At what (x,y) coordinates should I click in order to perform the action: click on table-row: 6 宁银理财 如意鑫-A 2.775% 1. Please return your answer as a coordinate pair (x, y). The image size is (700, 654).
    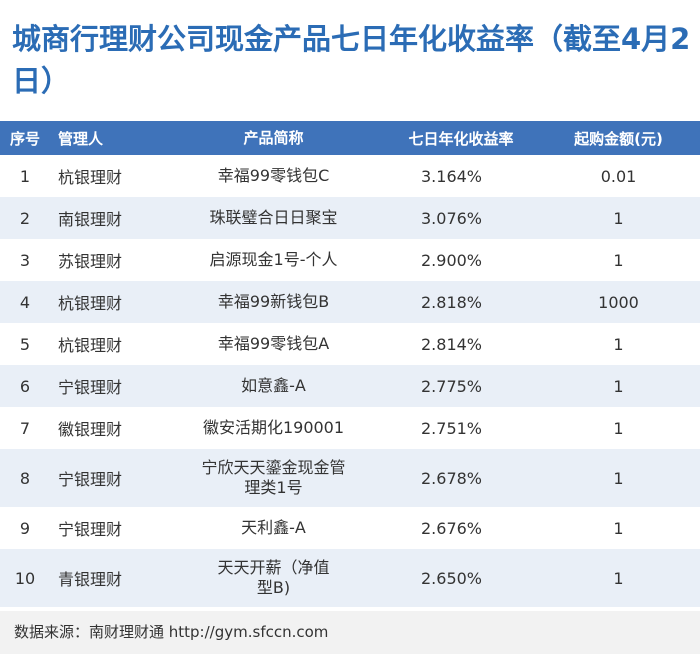
    Looking at the image, I should click on (350, 386).